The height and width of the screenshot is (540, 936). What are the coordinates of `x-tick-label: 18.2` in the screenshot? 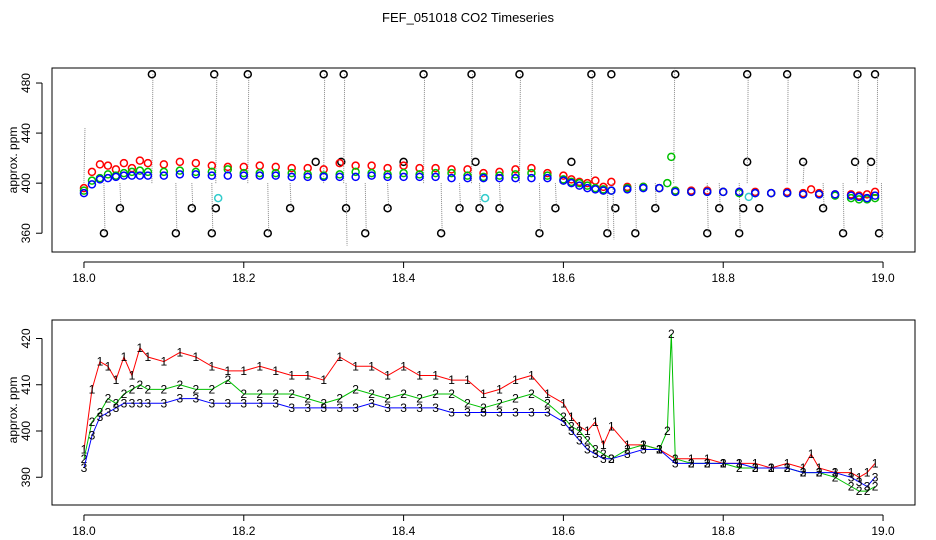 It's located at (244, 278).